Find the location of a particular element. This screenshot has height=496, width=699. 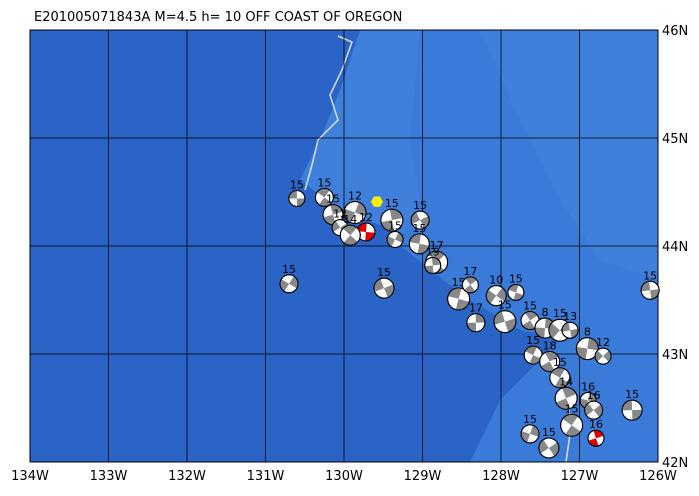

y-tick-label: 44N is located at coordinates (675, 247).